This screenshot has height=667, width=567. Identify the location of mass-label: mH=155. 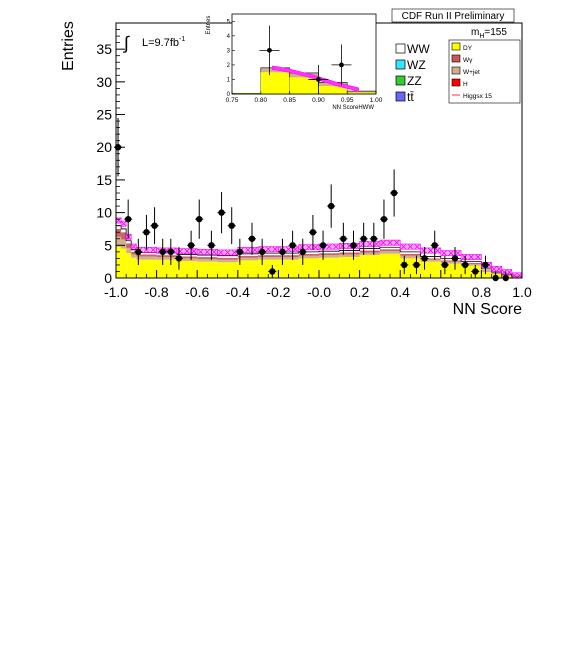
(489, 33).